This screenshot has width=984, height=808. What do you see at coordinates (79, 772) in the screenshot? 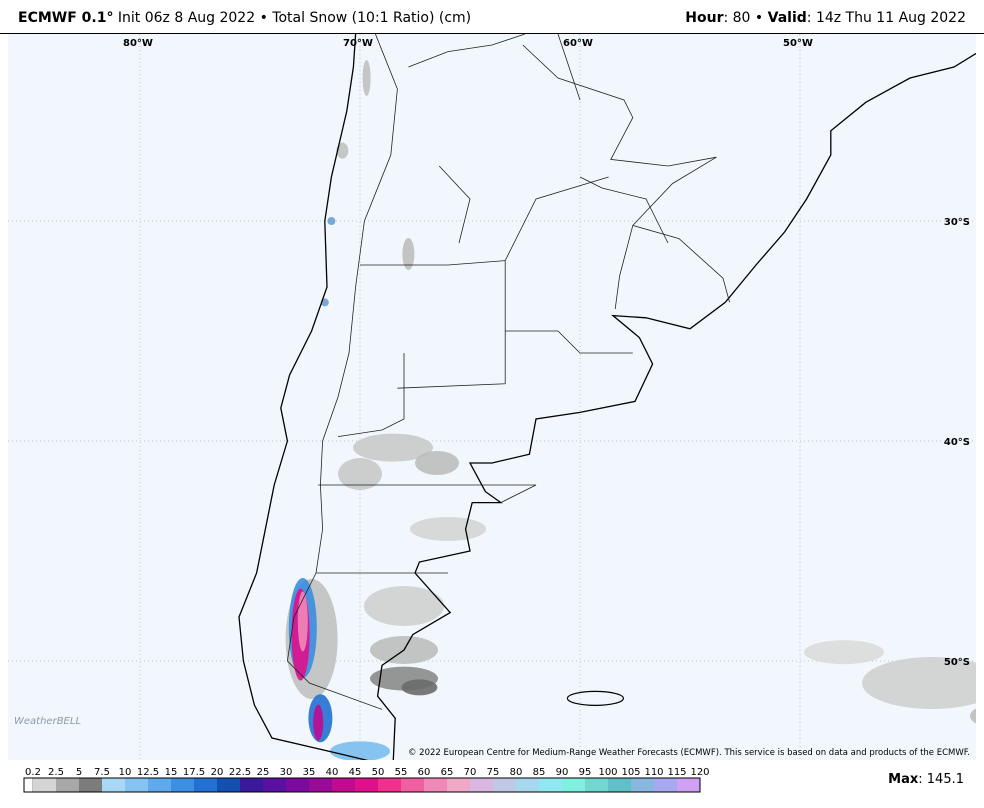
I see `legend-label: 5` at bounding box center [79, 772].